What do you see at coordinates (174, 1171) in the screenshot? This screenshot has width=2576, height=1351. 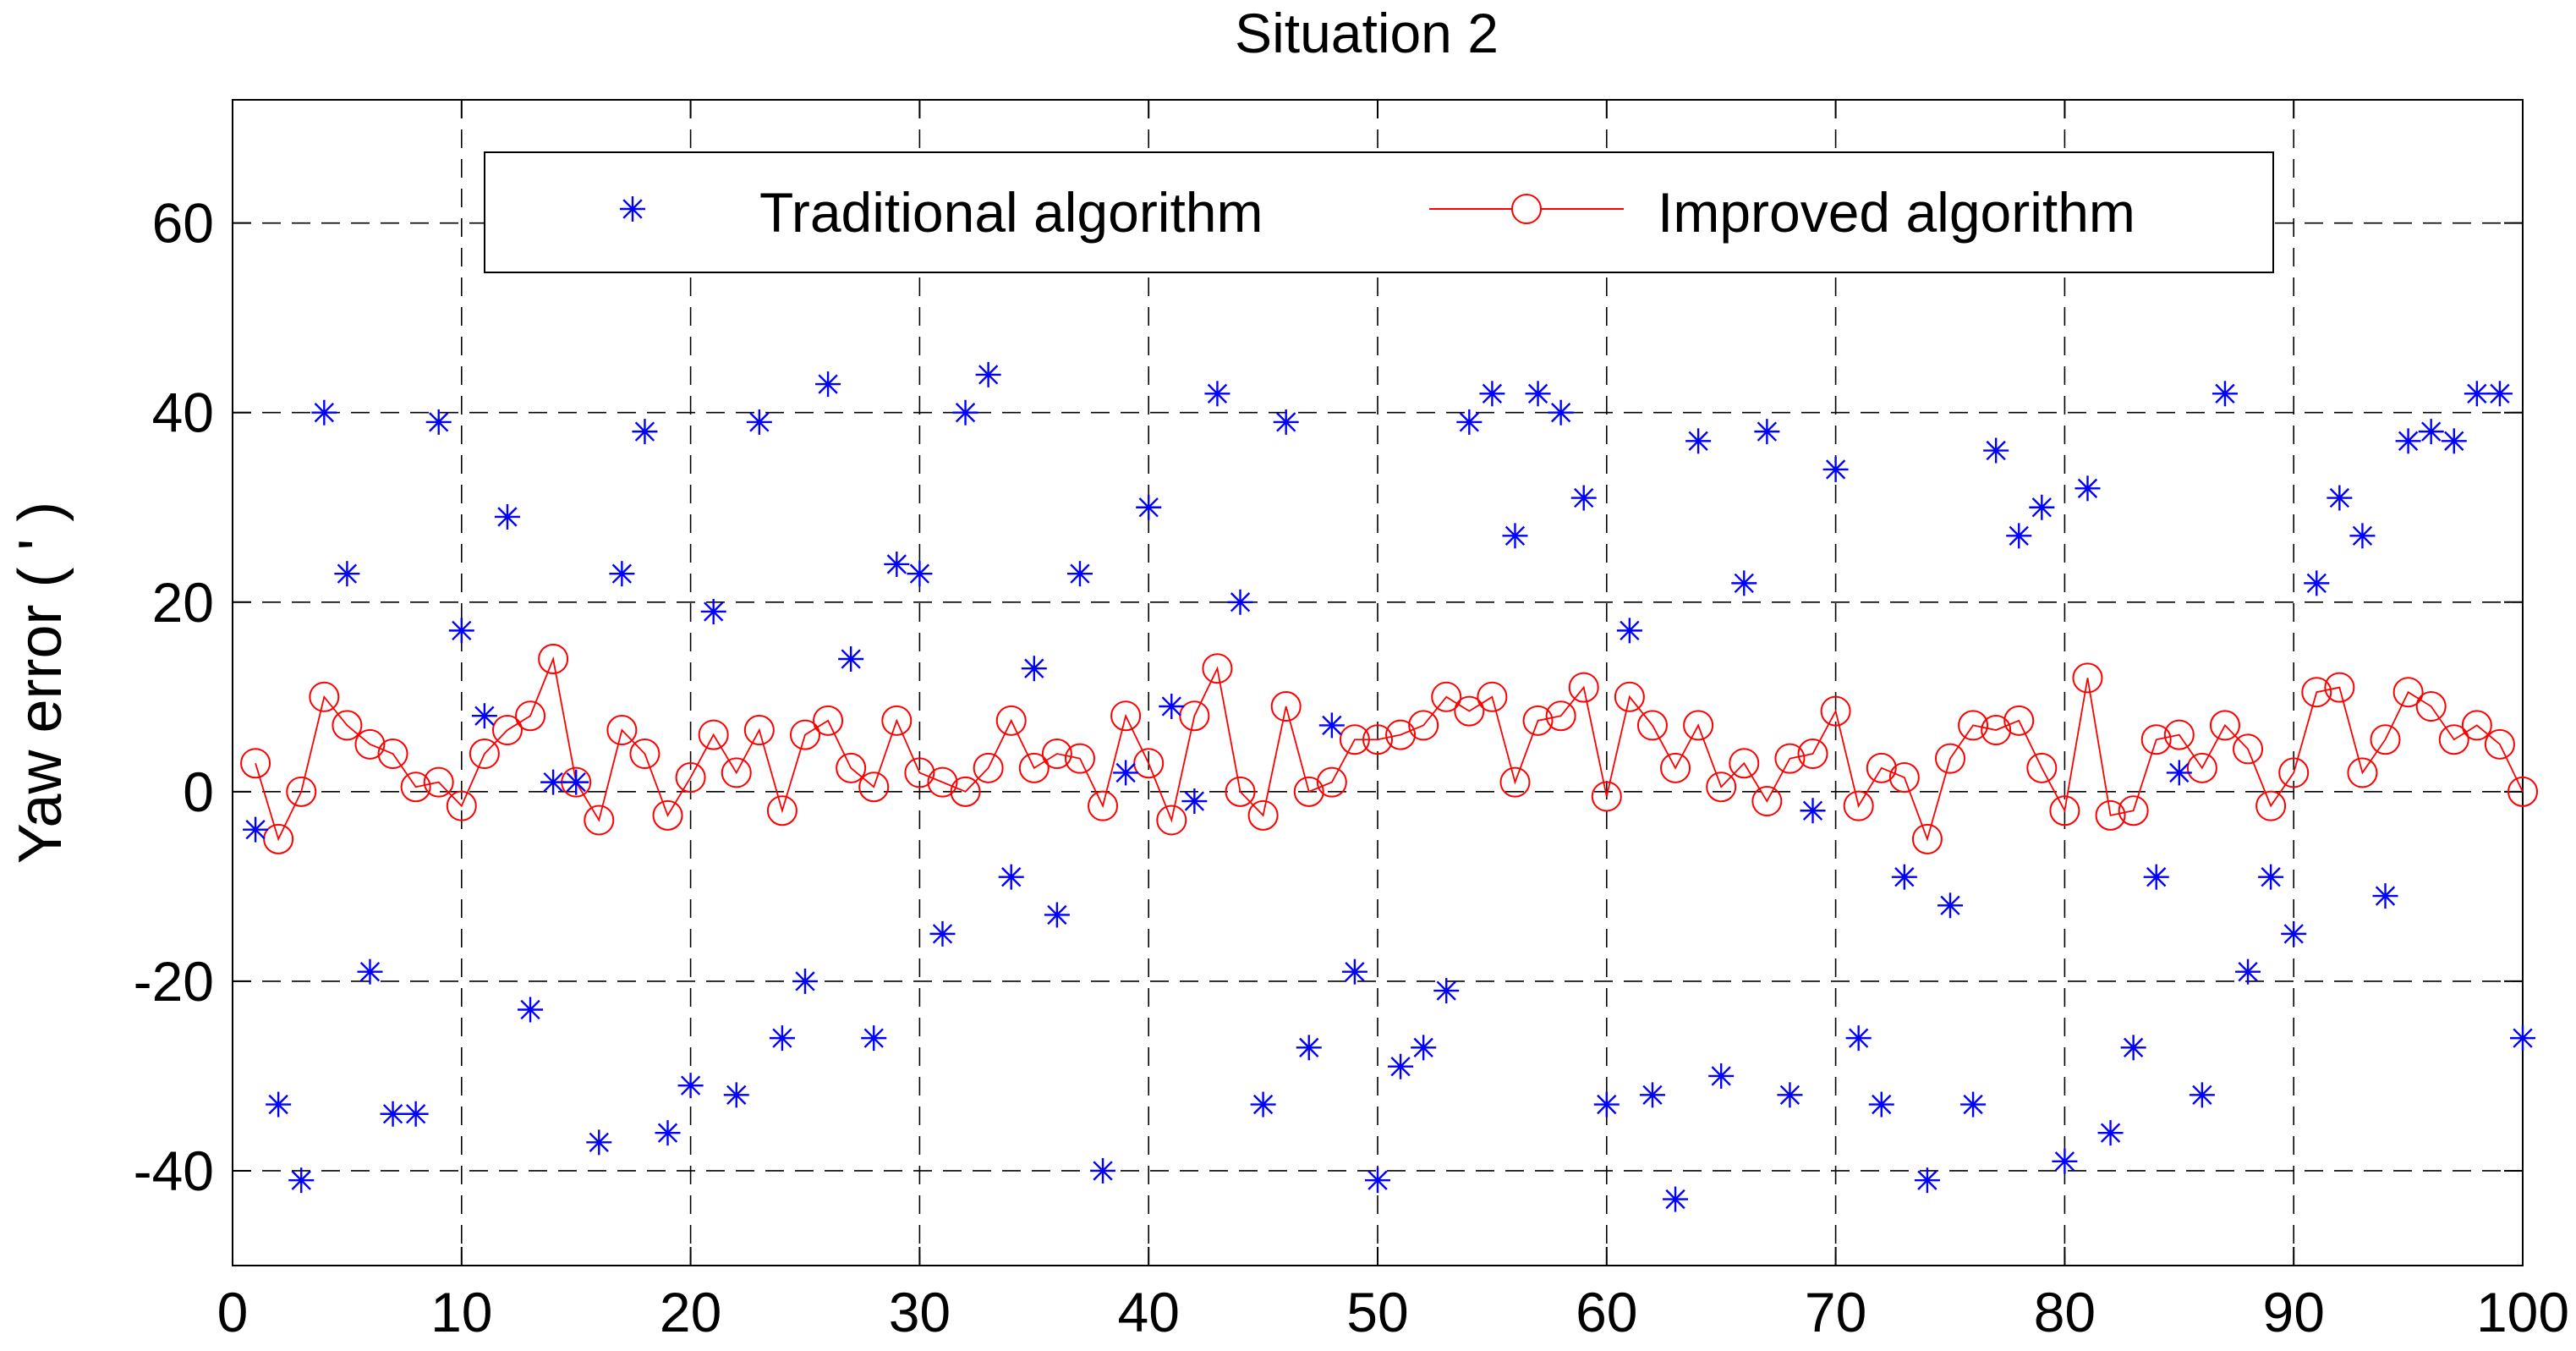 I see `y-tick-label: -40` at bounding box center [174, 1171].